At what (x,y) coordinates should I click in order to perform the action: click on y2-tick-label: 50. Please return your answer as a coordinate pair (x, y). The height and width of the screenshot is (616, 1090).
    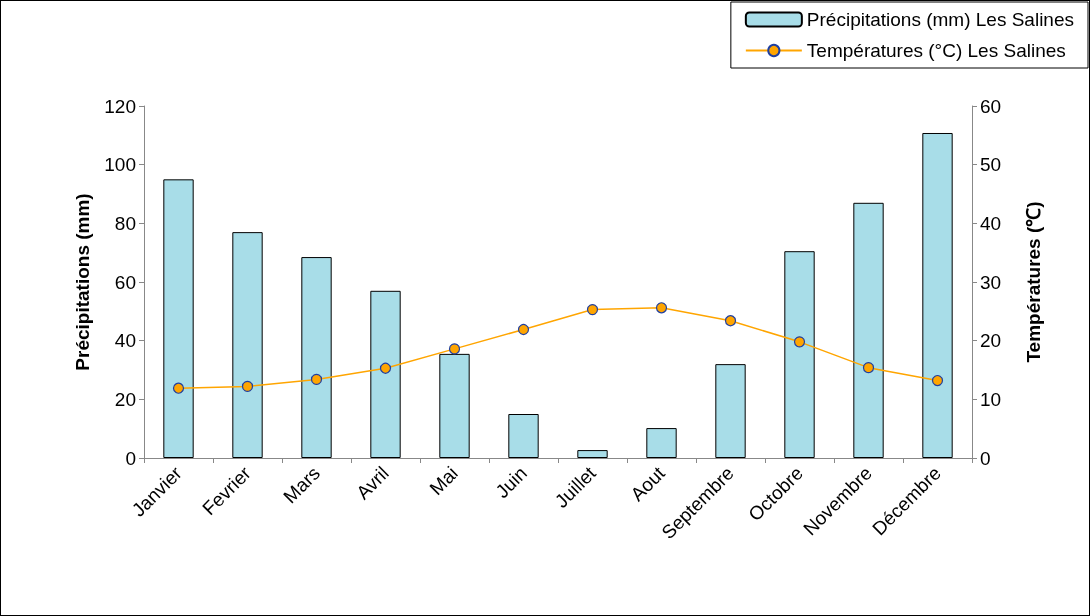
    Looking at the image, I should click on (991, 165).